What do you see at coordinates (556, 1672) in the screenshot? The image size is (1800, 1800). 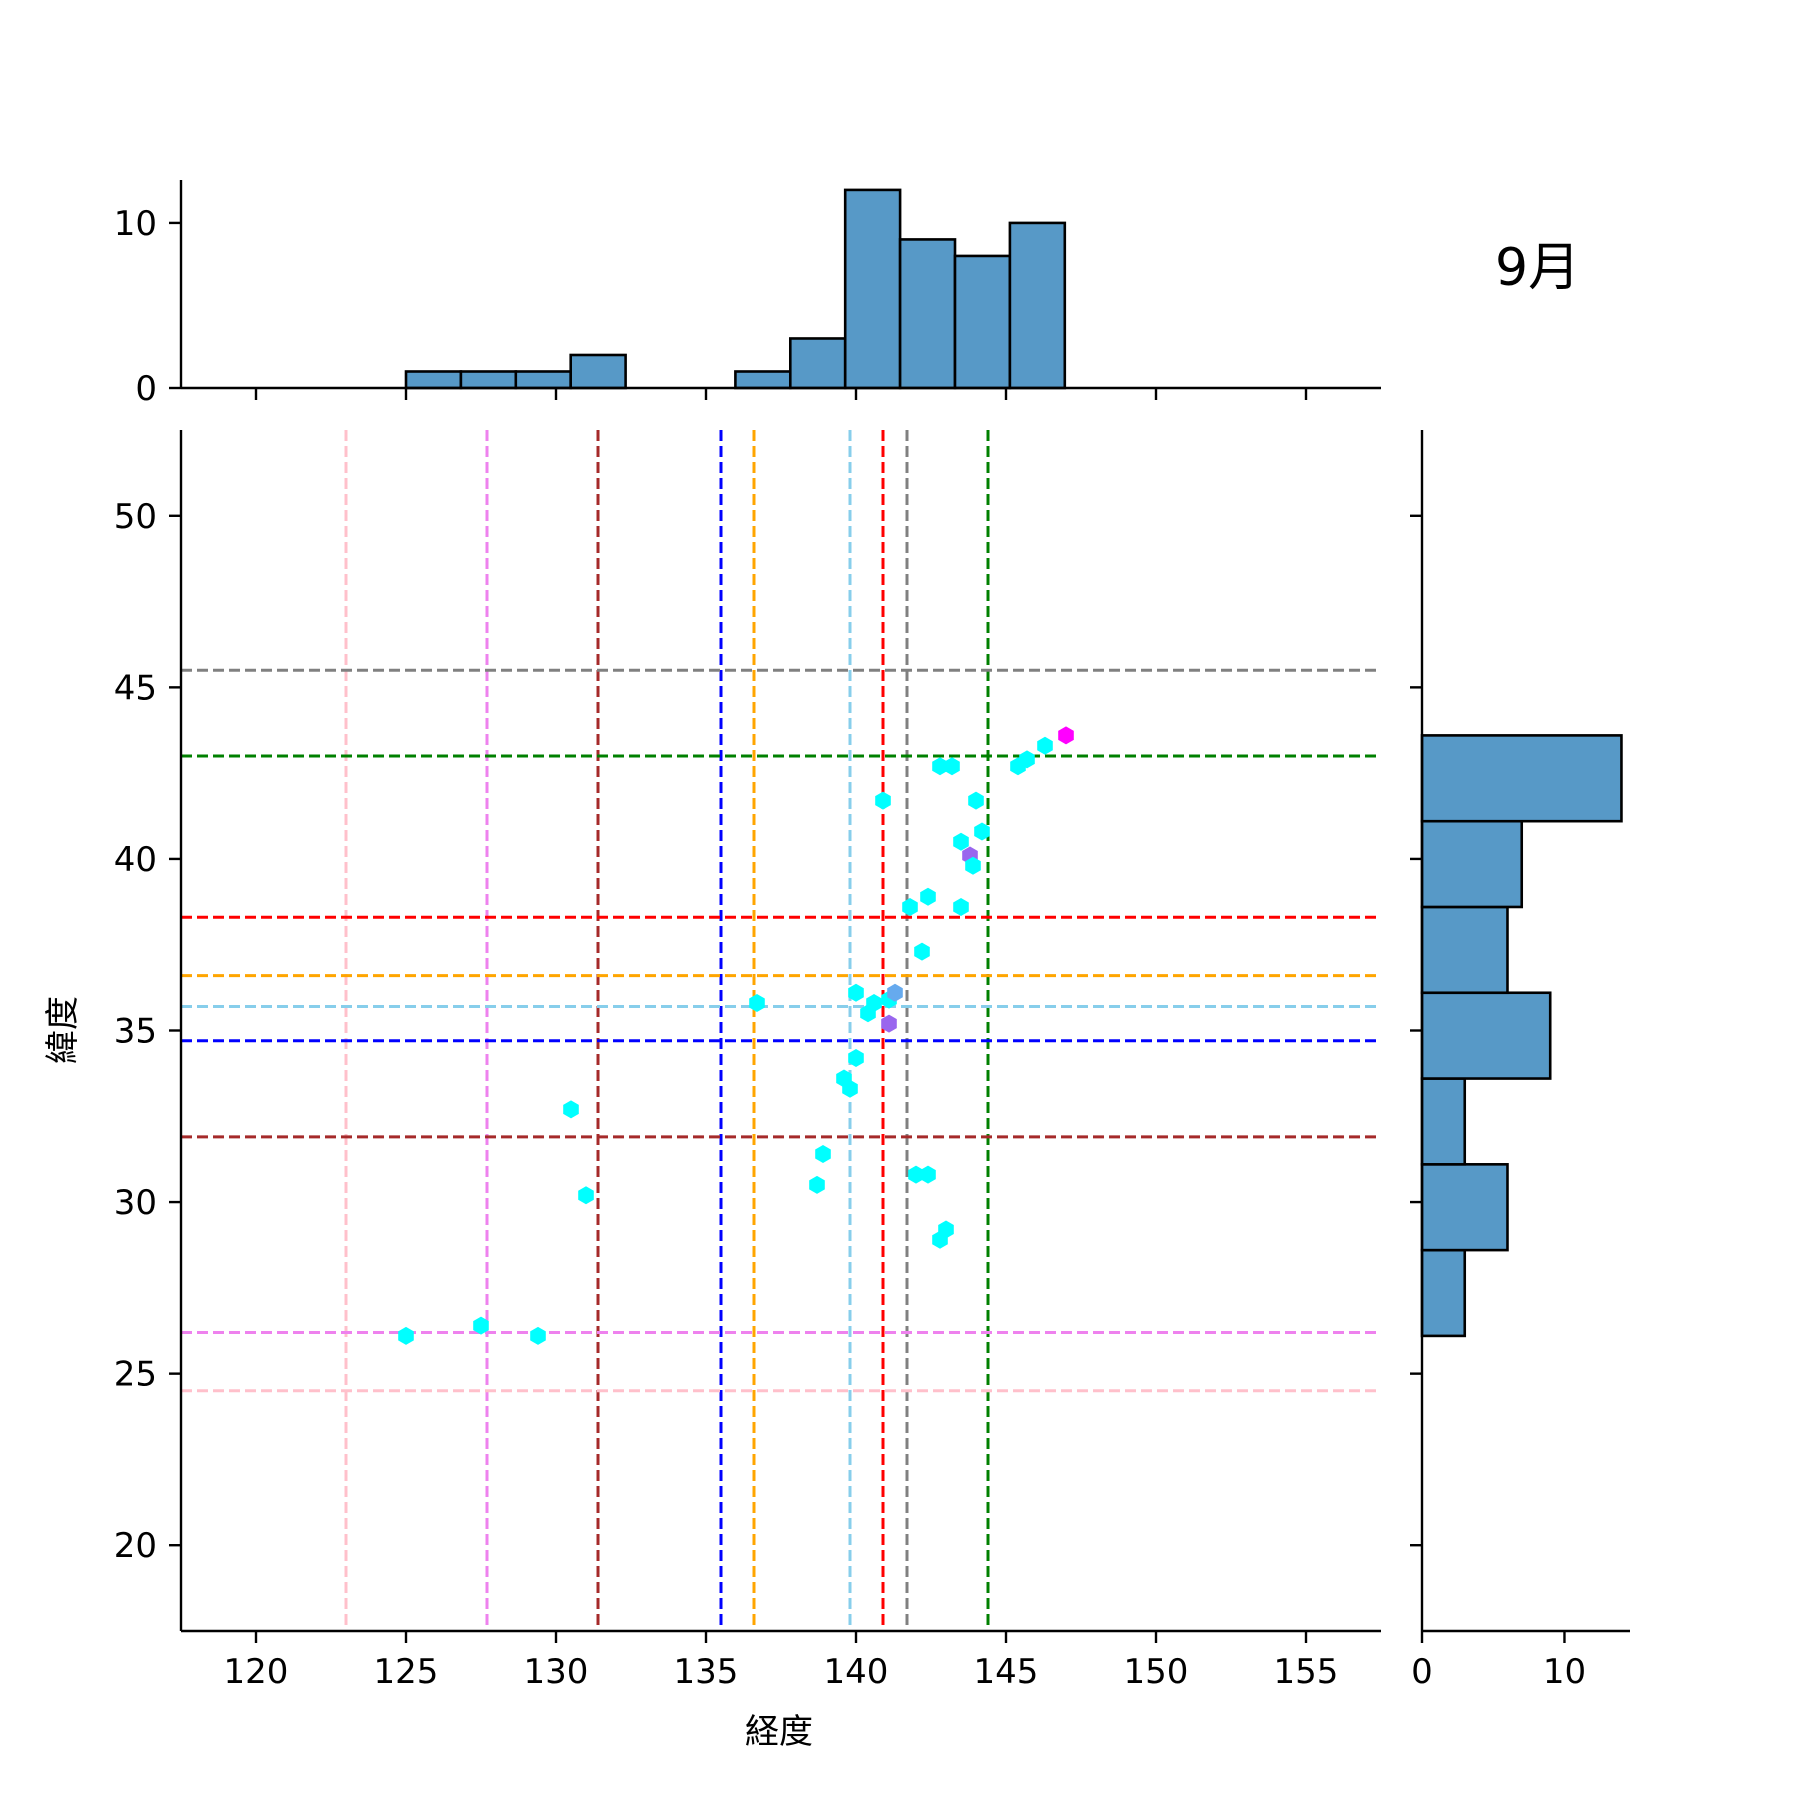 I see `x-tick-label: 130` at bounding box center [556, 1672].